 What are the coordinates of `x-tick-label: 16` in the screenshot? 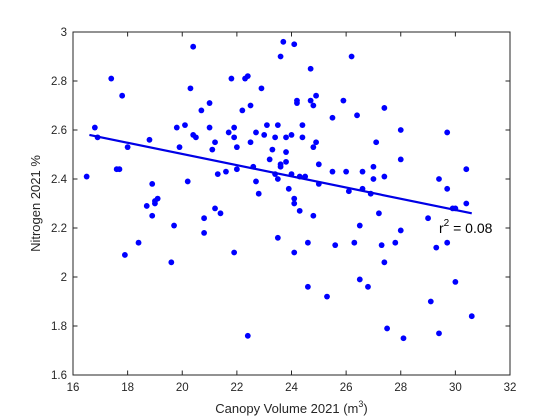 It's located at (73, 388).